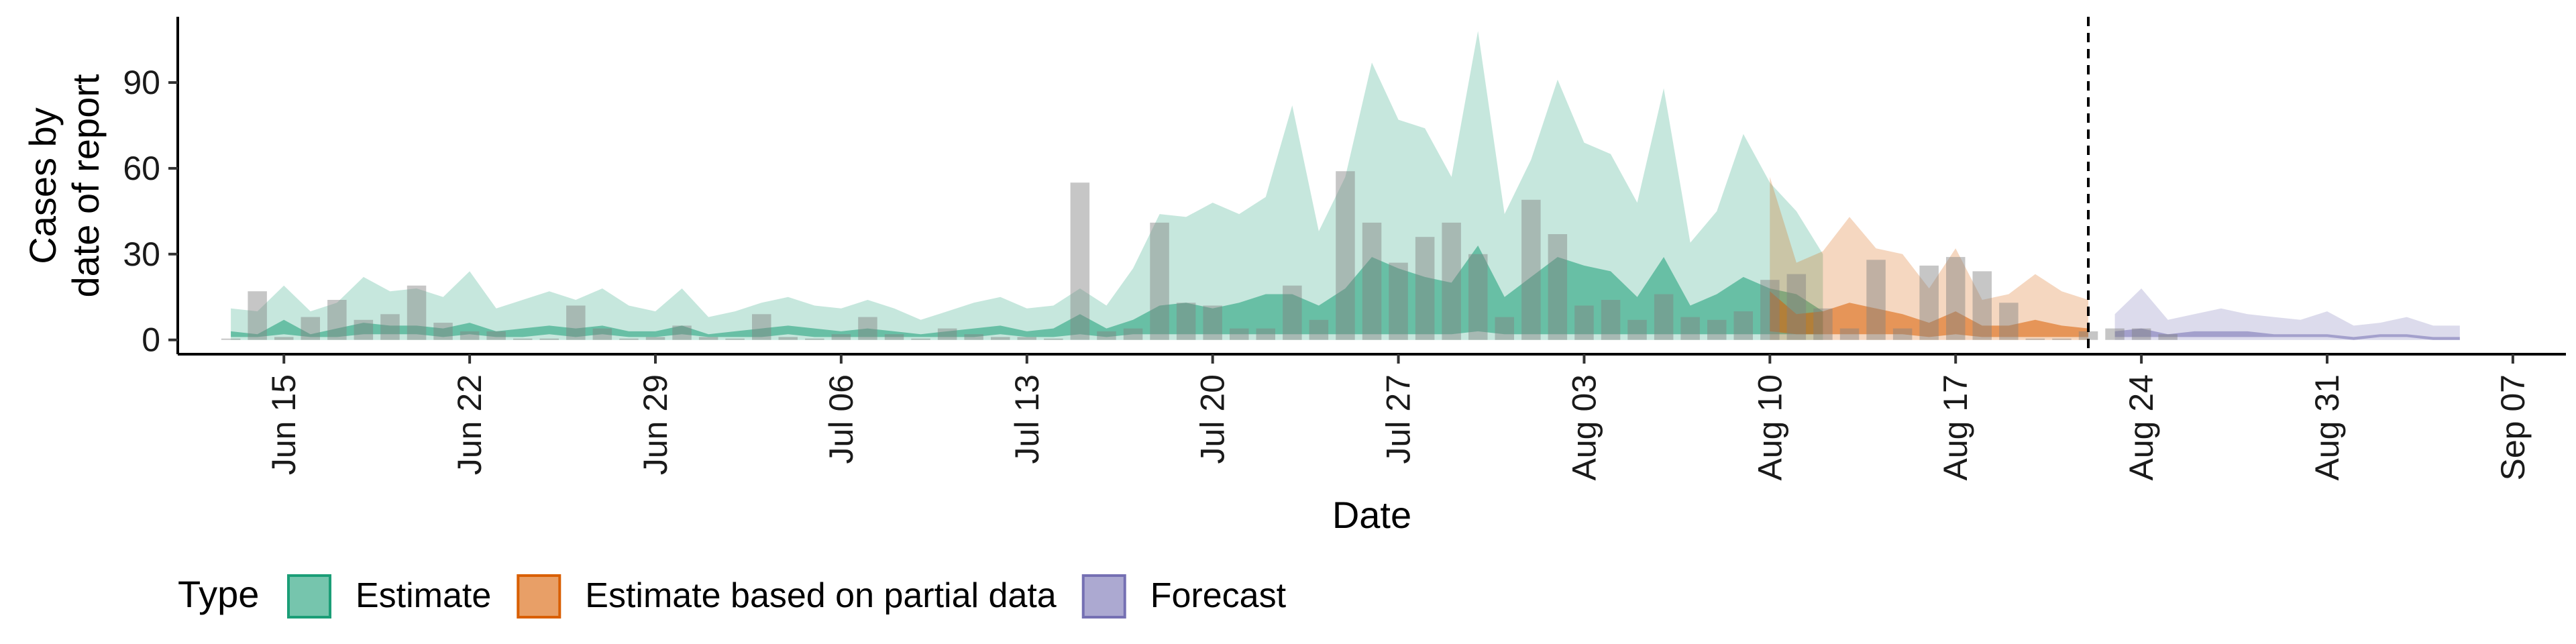 The height and width of the screenshot is (644, 2576). Describe the element at coordinates (2327, 427) in the screenshot. I see `x-tick-label: Aug 31` at that location.